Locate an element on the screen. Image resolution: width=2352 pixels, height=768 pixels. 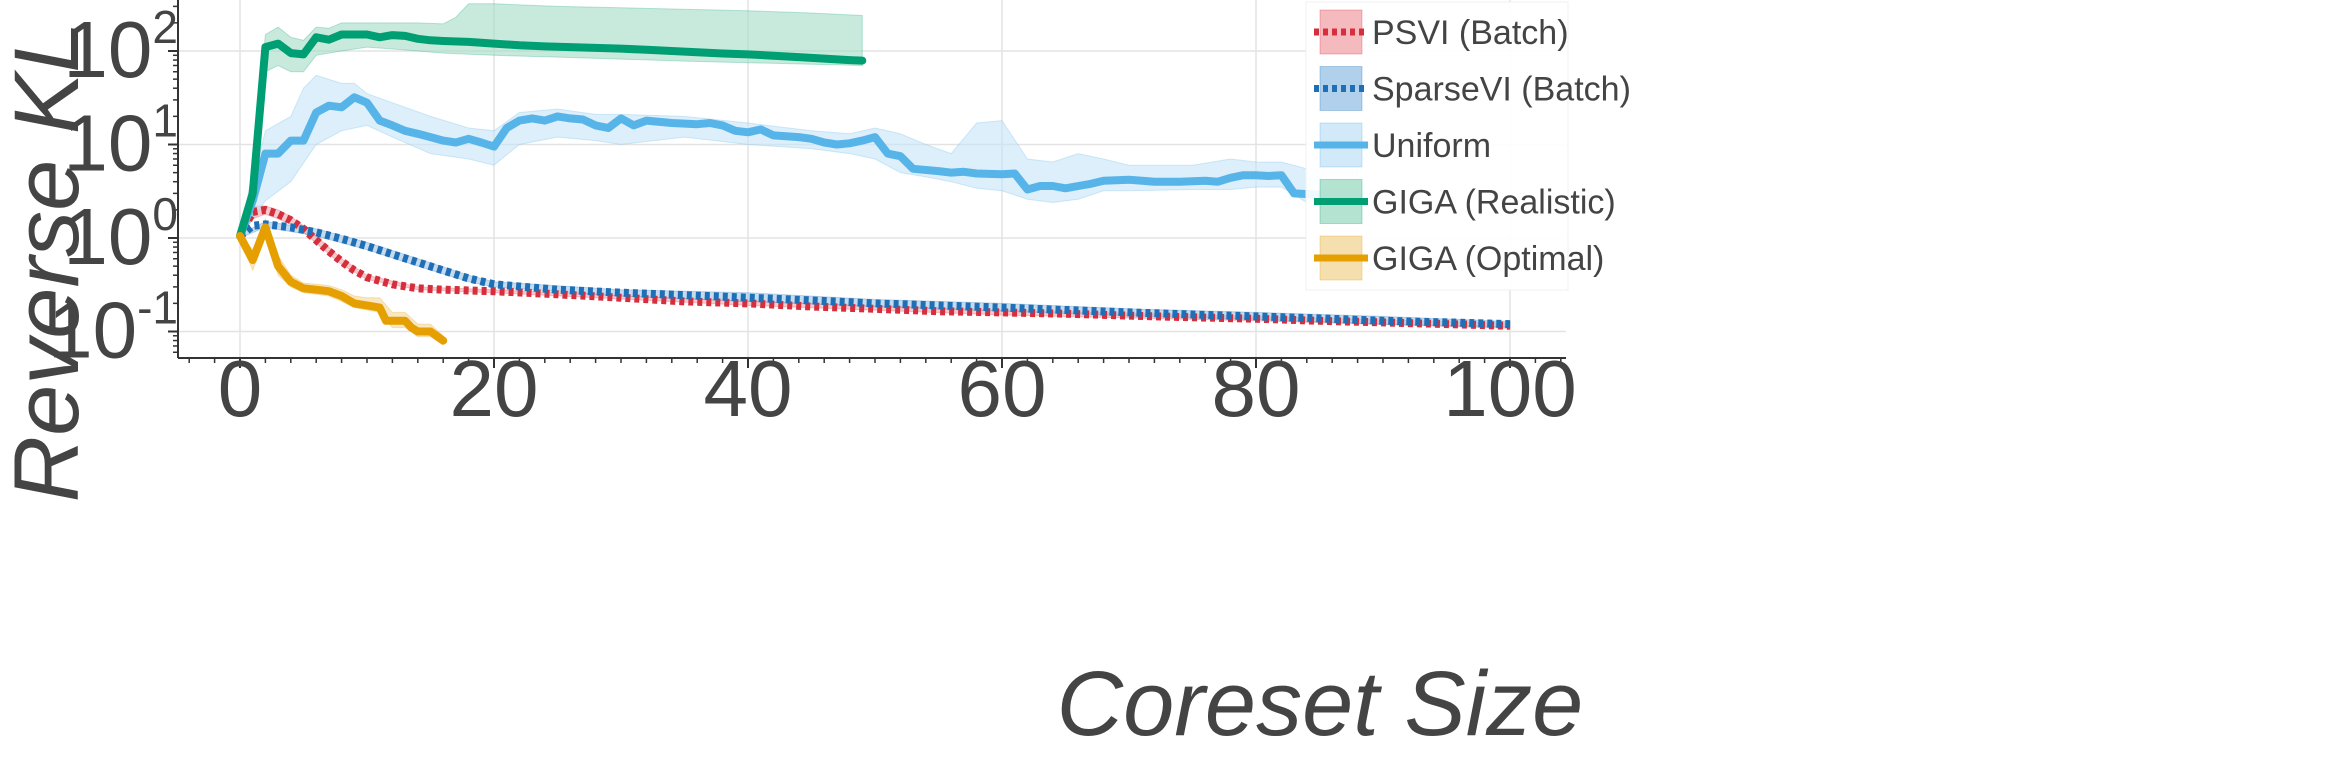
y-tick-label-1: 10¹ is located at coordinates (120, 141).